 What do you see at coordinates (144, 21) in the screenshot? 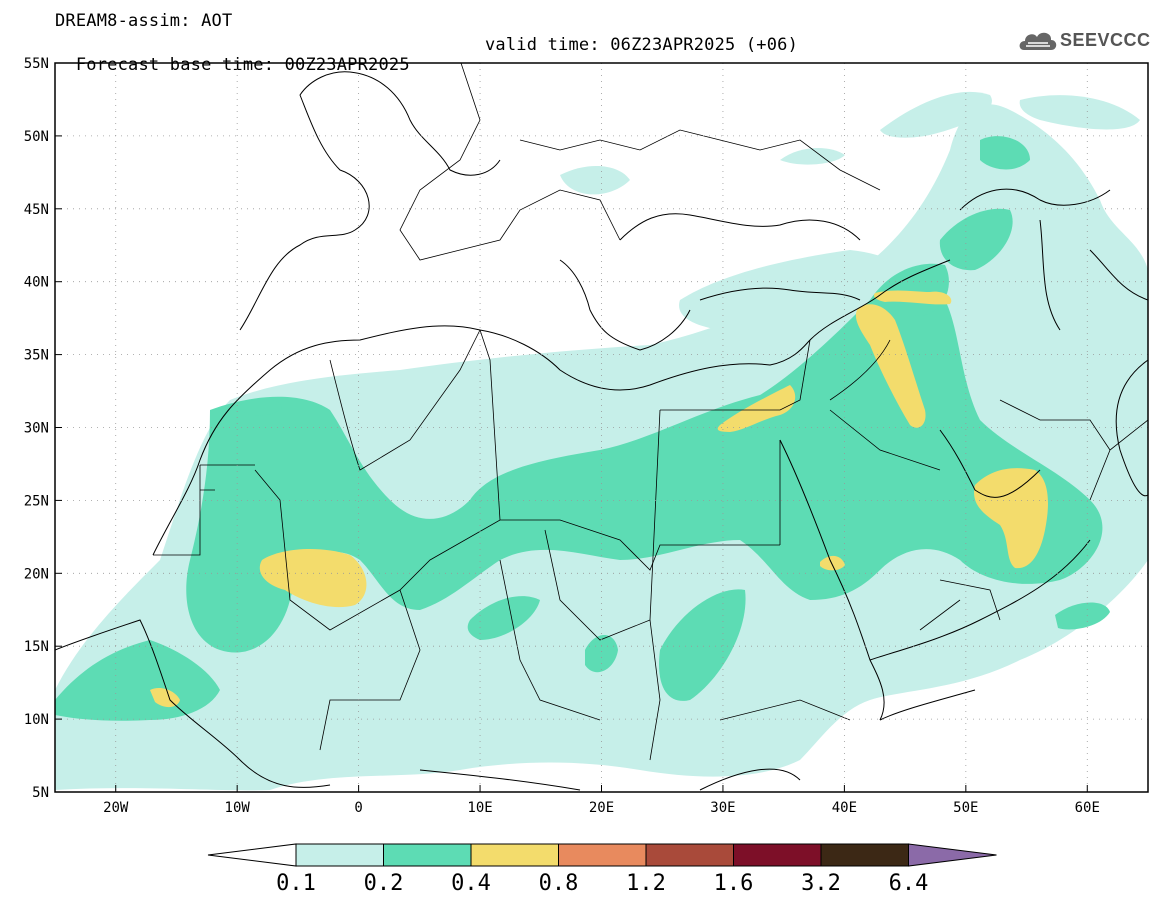
I see `model-title: DREAM8-assim: AOT` at bounding box center [144, 21].